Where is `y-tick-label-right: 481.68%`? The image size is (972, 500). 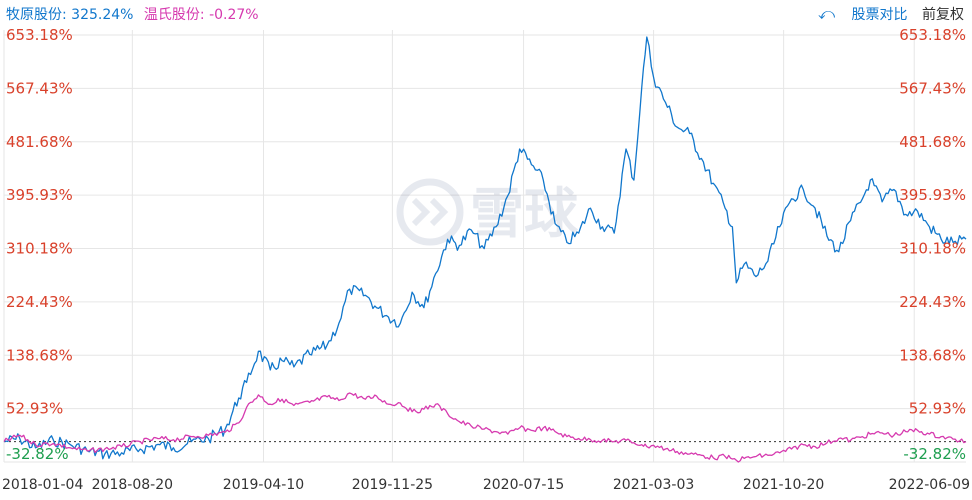 y-tick-label-right: 481.68% is located at coordinates (932, 142).